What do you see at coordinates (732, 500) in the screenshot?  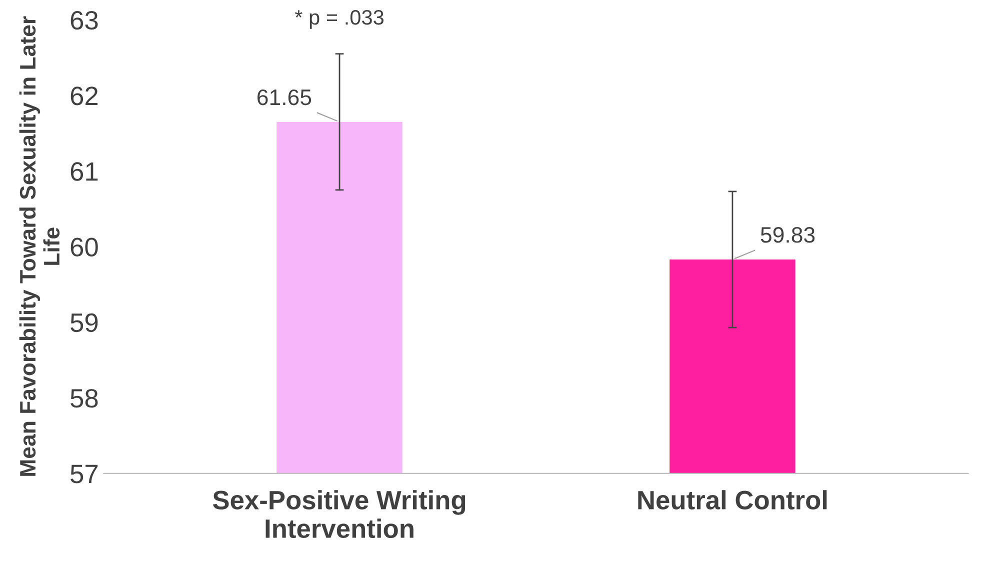 I see `x-tick-label: Neutral Control` at bounding box center [732, 500].